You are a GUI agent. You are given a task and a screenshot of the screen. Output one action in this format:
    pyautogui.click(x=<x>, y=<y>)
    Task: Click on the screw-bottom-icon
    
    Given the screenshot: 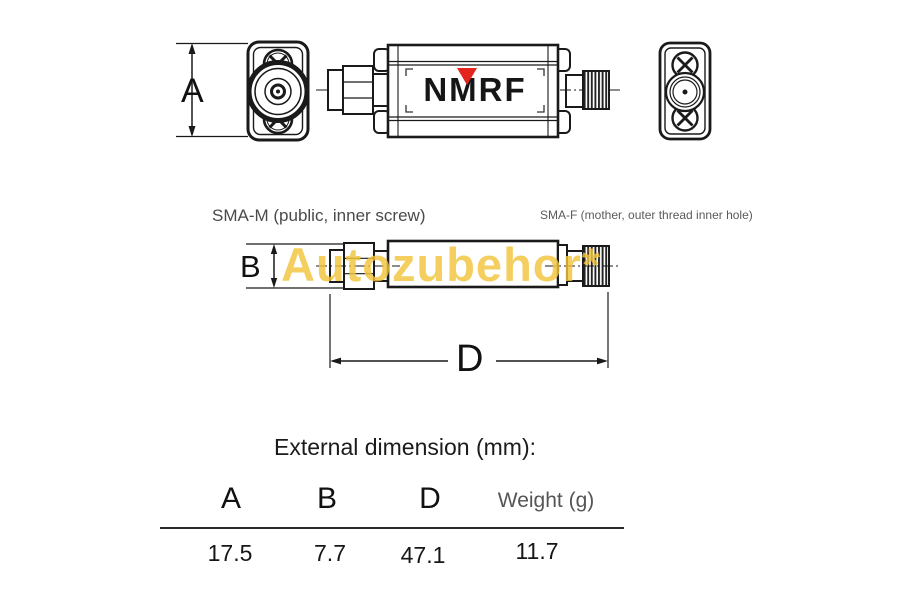 What is the action you would take?
    pyautogui.click(x=685, y=118)
    